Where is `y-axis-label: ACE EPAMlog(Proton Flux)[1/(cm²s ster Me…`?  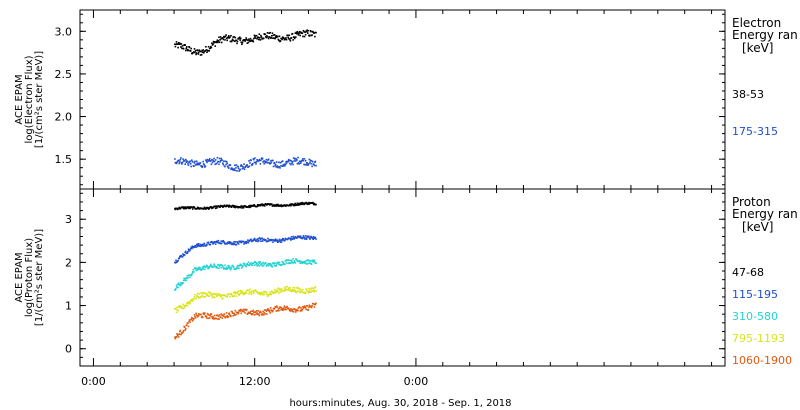 y-axis-label: ACE EPAMlog(Proton Flux)[1/(cm²s ster Me… is located at coordinates (29, 277).